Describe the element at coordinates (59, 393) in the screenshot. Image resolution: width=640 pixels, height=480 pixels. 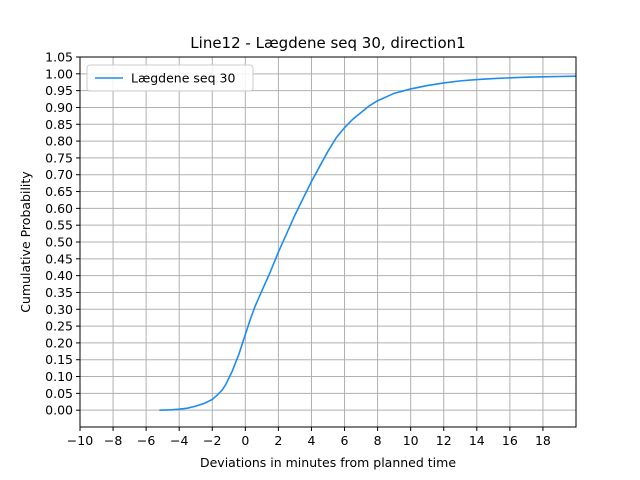
I see `y-tick-label: 0.05` at that location.